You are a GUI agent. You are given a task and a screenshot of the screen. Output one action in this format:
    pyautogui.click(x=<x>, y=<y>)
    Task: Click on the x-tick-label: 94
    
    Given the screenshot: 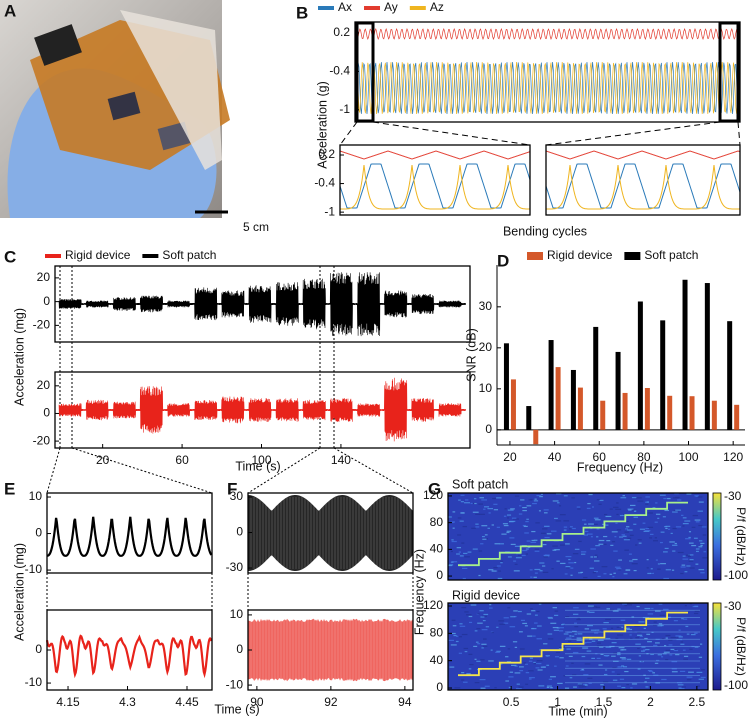 What is the action you would take?
    pyautogui.click(x=405, y=702)
    